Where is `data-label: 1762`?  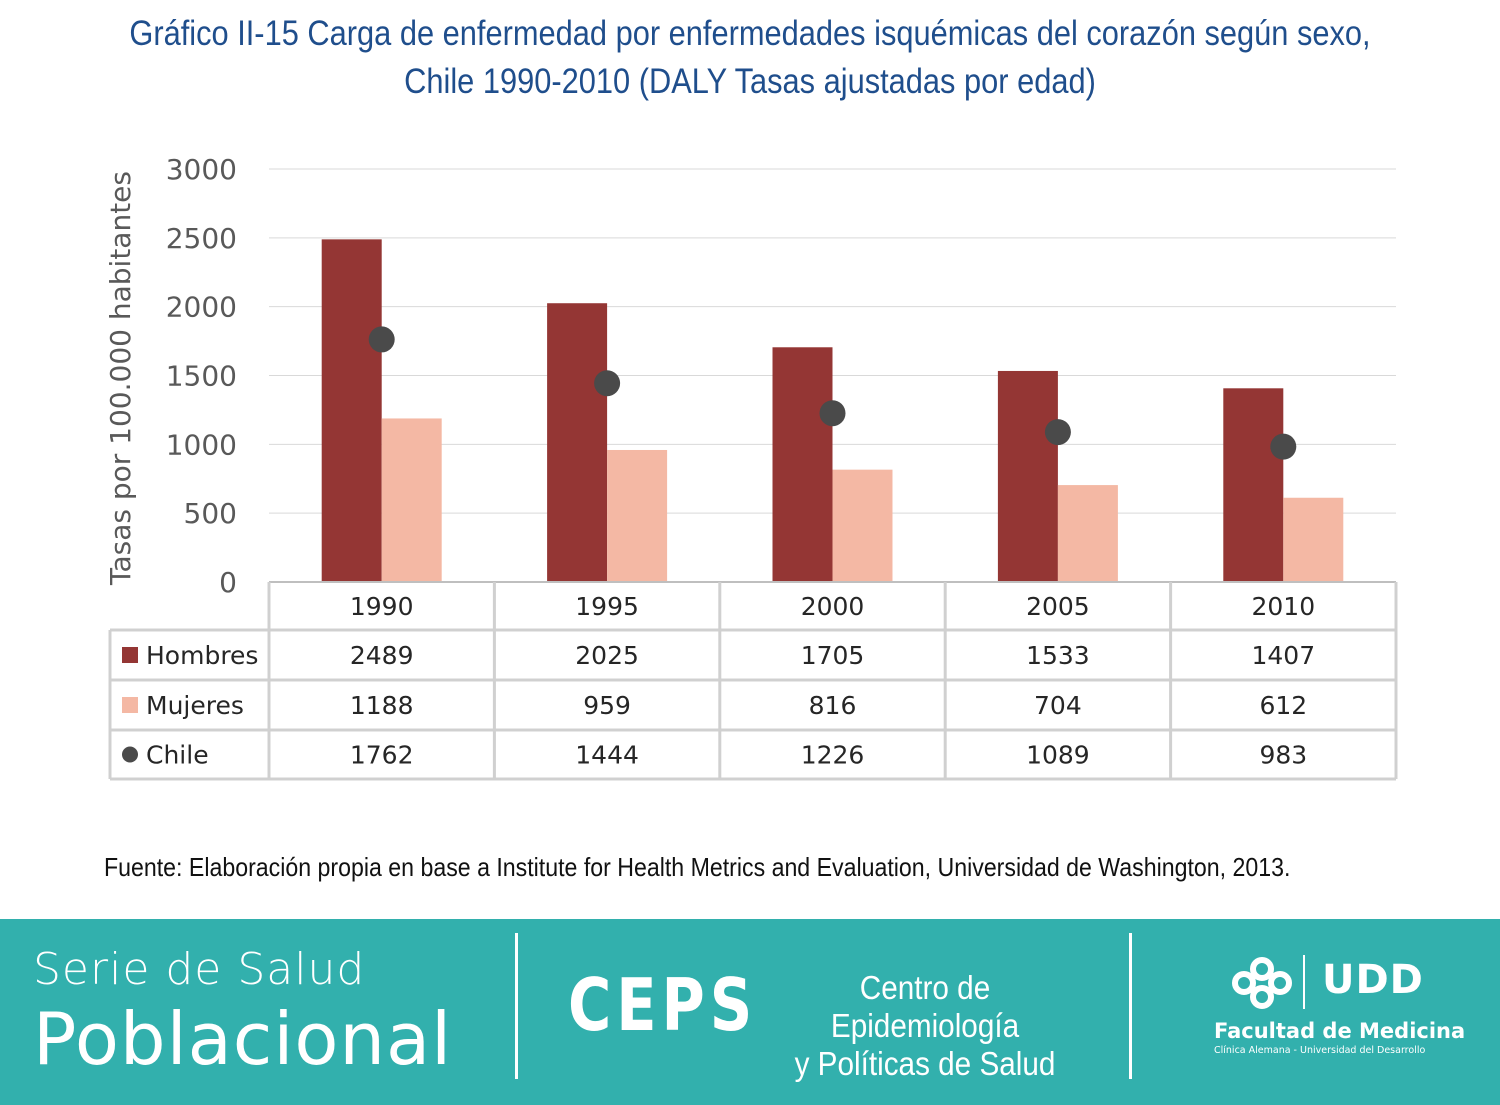
data-label: 1762 is located at coordinates (382, 755).